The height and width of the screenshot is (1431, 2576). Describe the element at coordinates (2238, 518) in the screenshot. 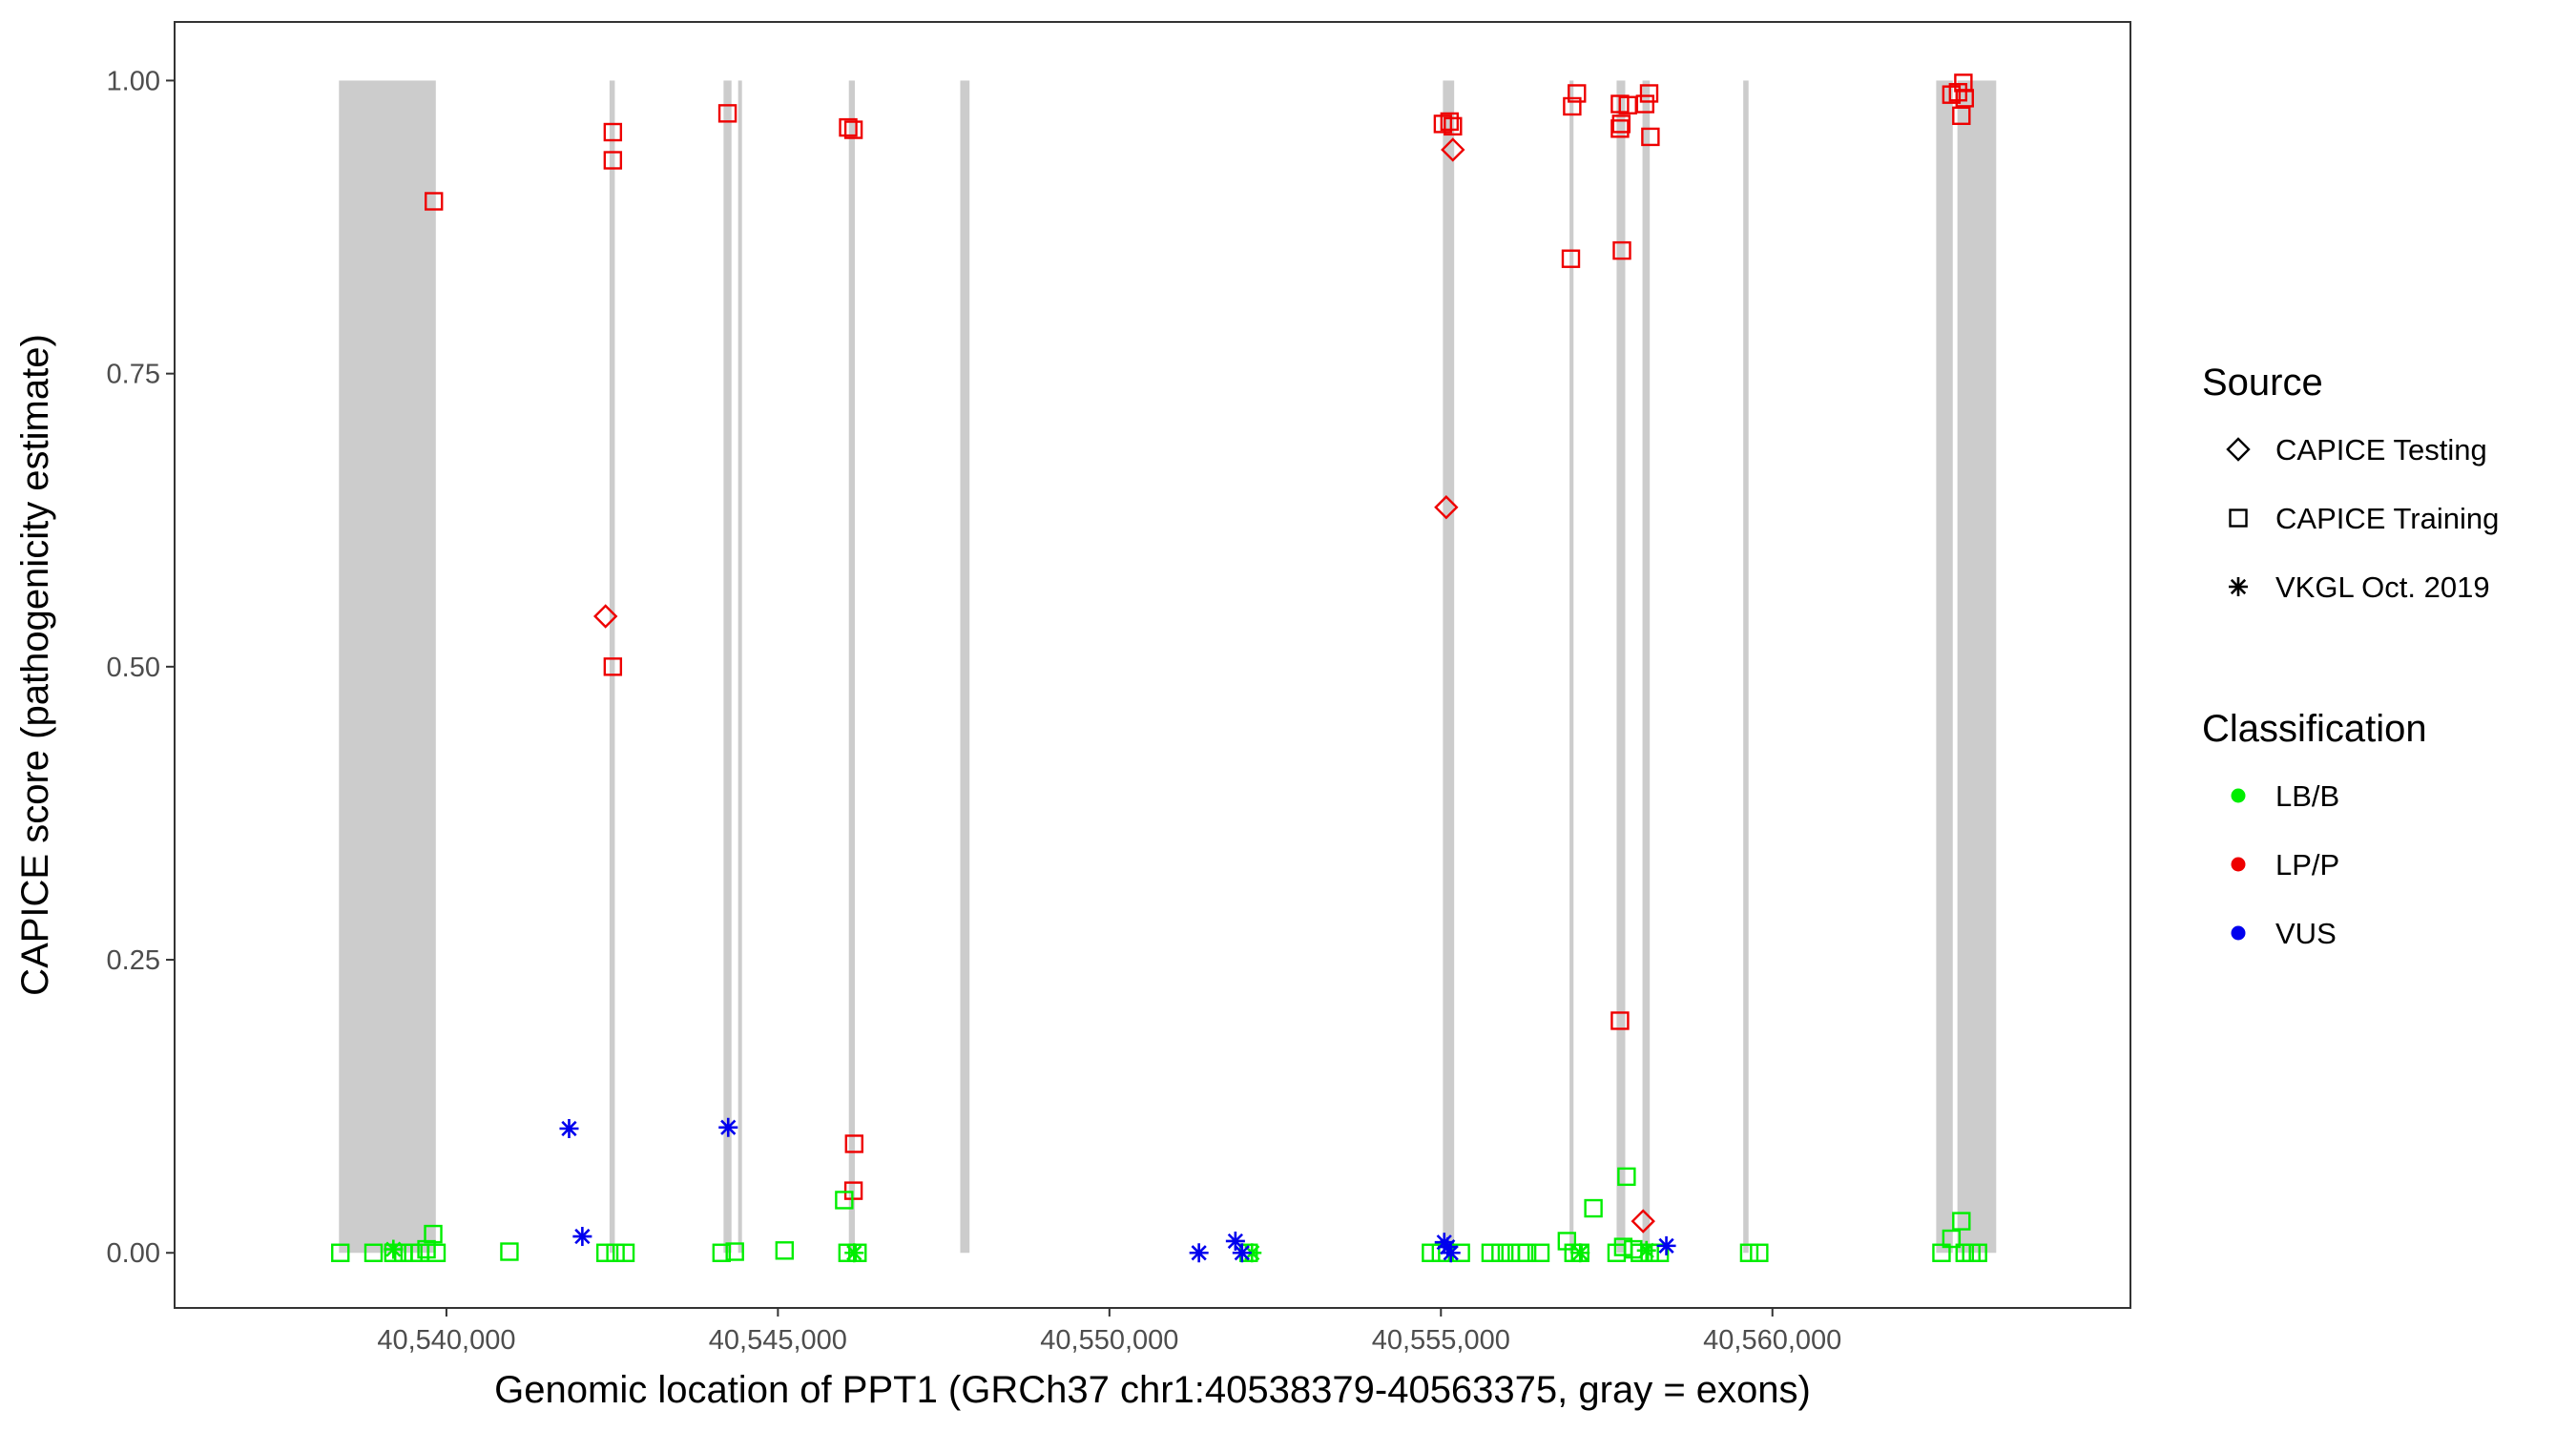

I see `legend-key-square` at that location.